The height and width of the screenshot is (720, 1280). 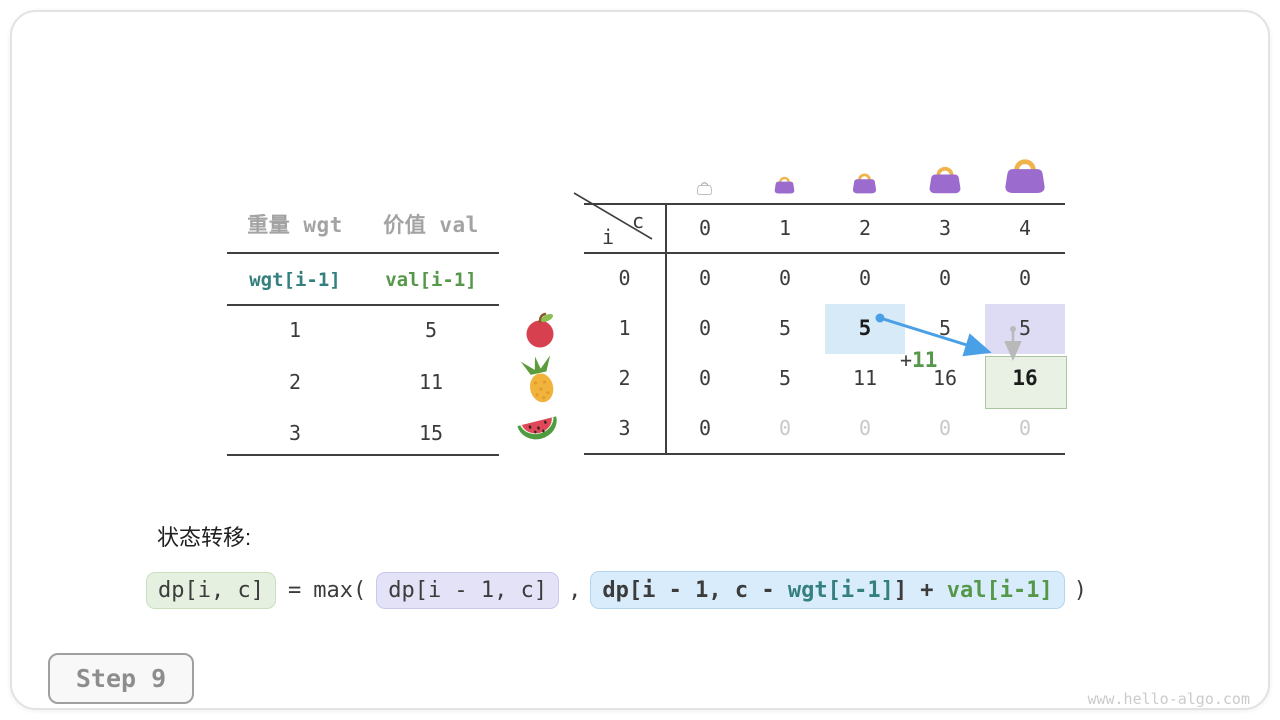 I want to click on dp-cell-0-2: 0, so click(x=865, y=278).